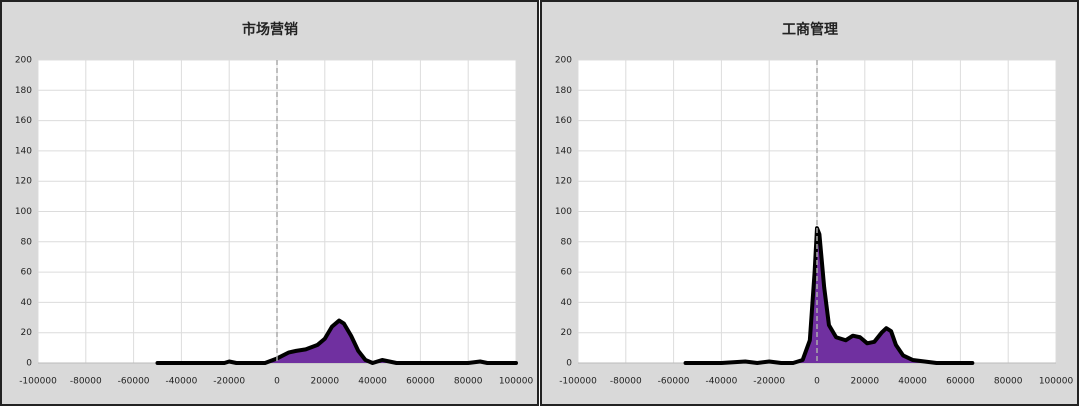  What do you see at coordinates (810, 29) in the screenshot?
I see `chart-title: 工商管理` at bounding box center [810, 29].